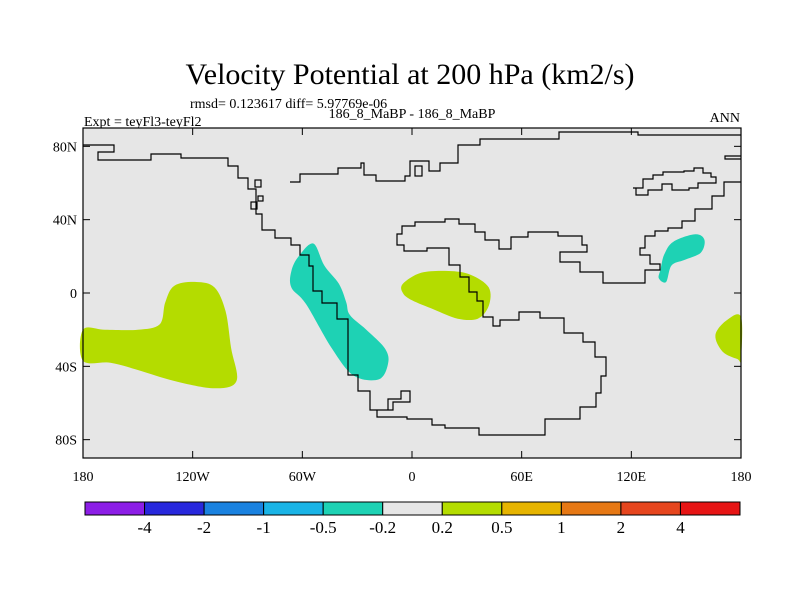  What do you see at coordinates (501, 527) in the screenshot?
I see `colorbar-label: 0.5` at bounding box center [501, 527].